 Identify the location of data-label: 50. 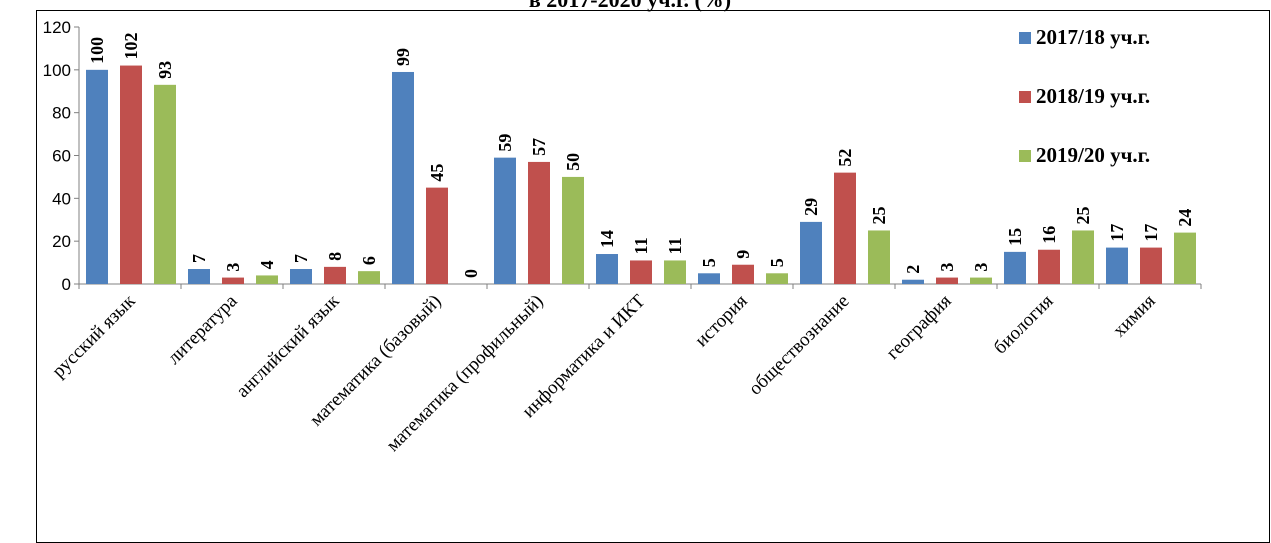
(573, 162).